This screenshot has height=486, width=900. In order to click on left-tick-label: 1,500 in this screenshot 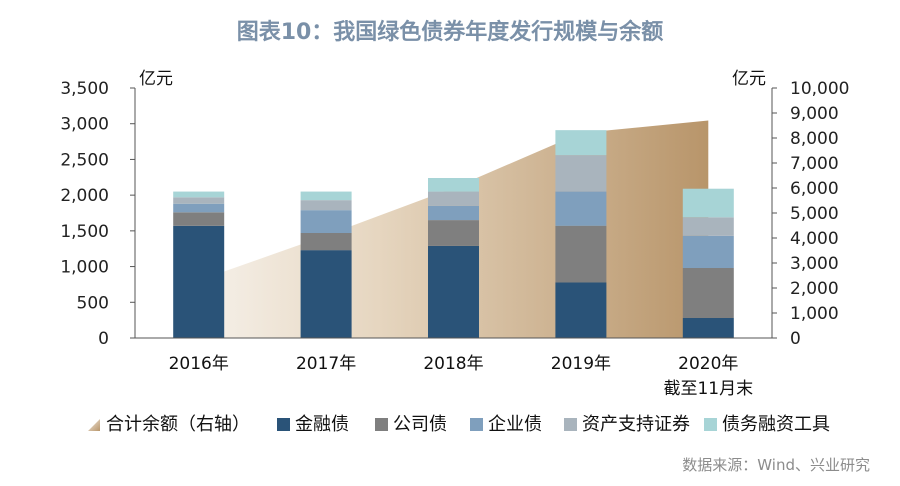, I will do `click(84, 232)`.